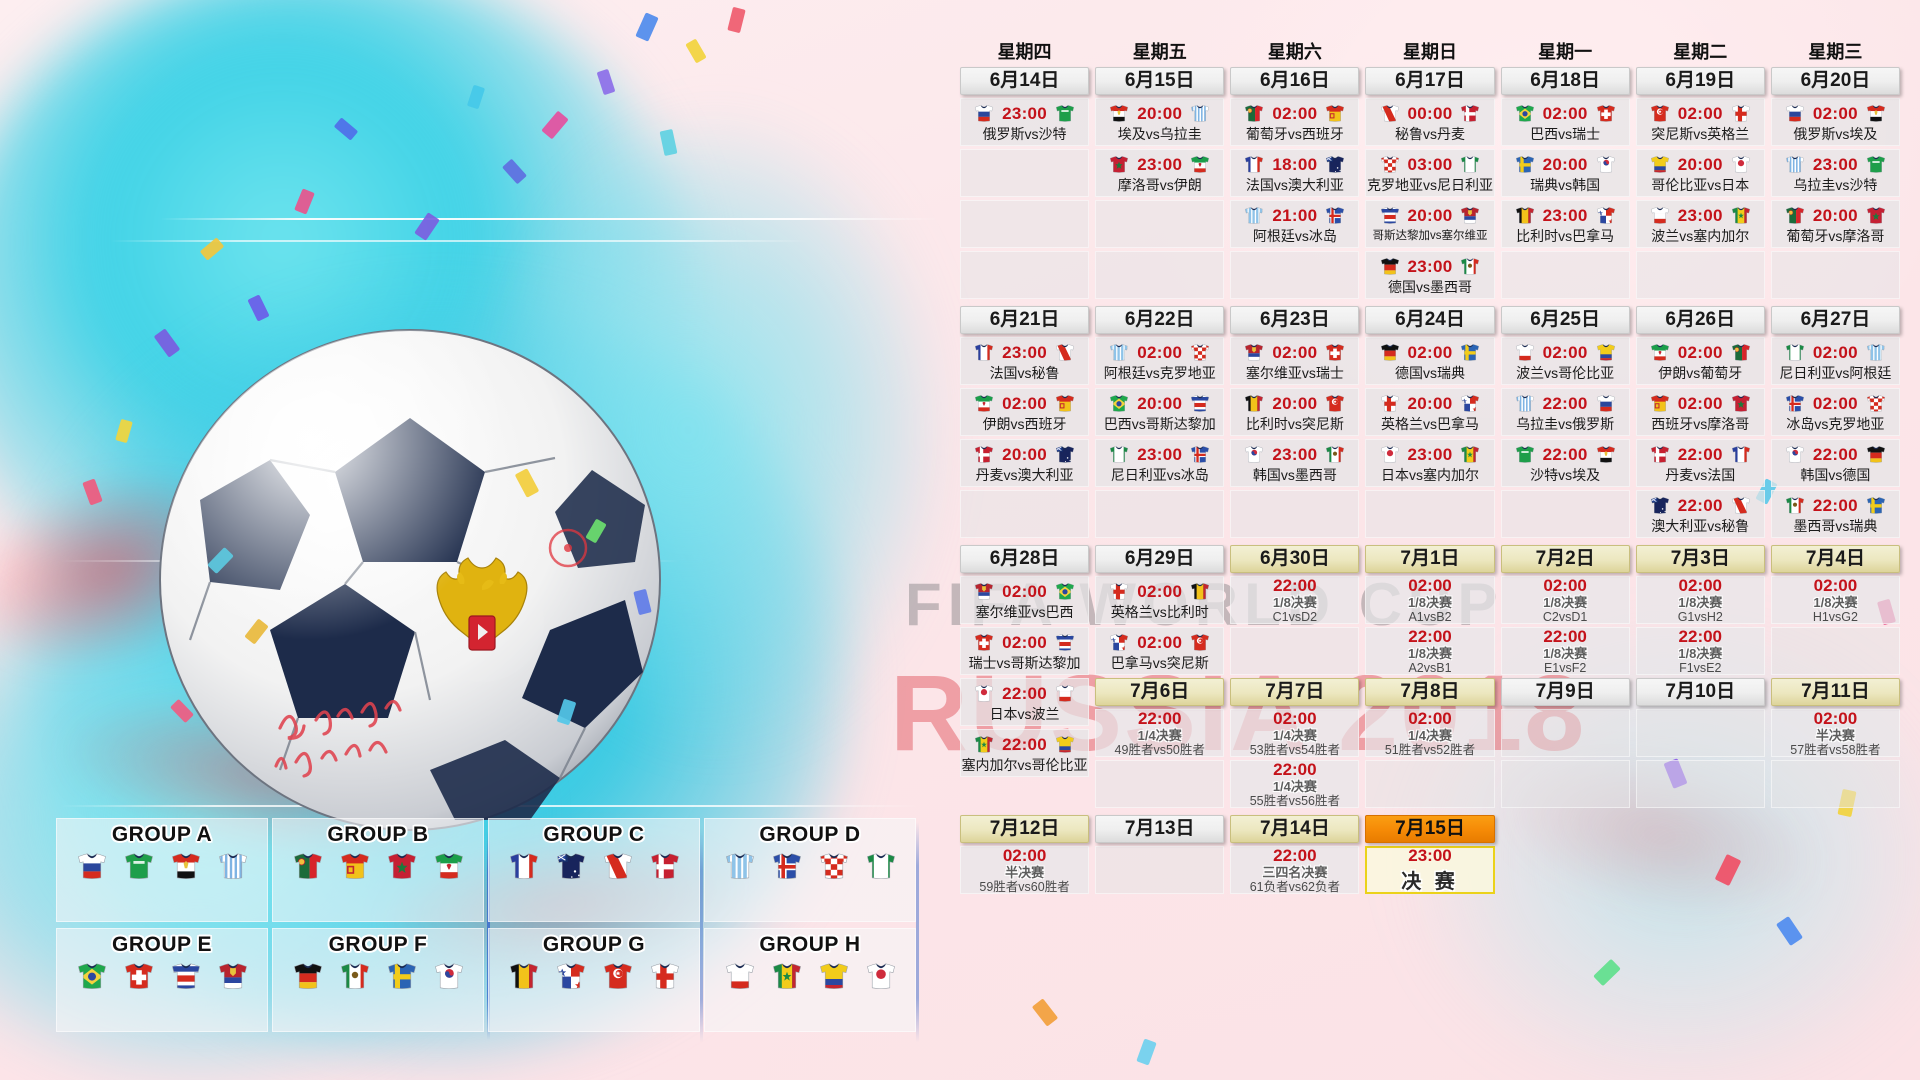 The width and height of the screenshot is (1920, 1080). I want to click on date-header: 7月2日, so click(1565, 559).